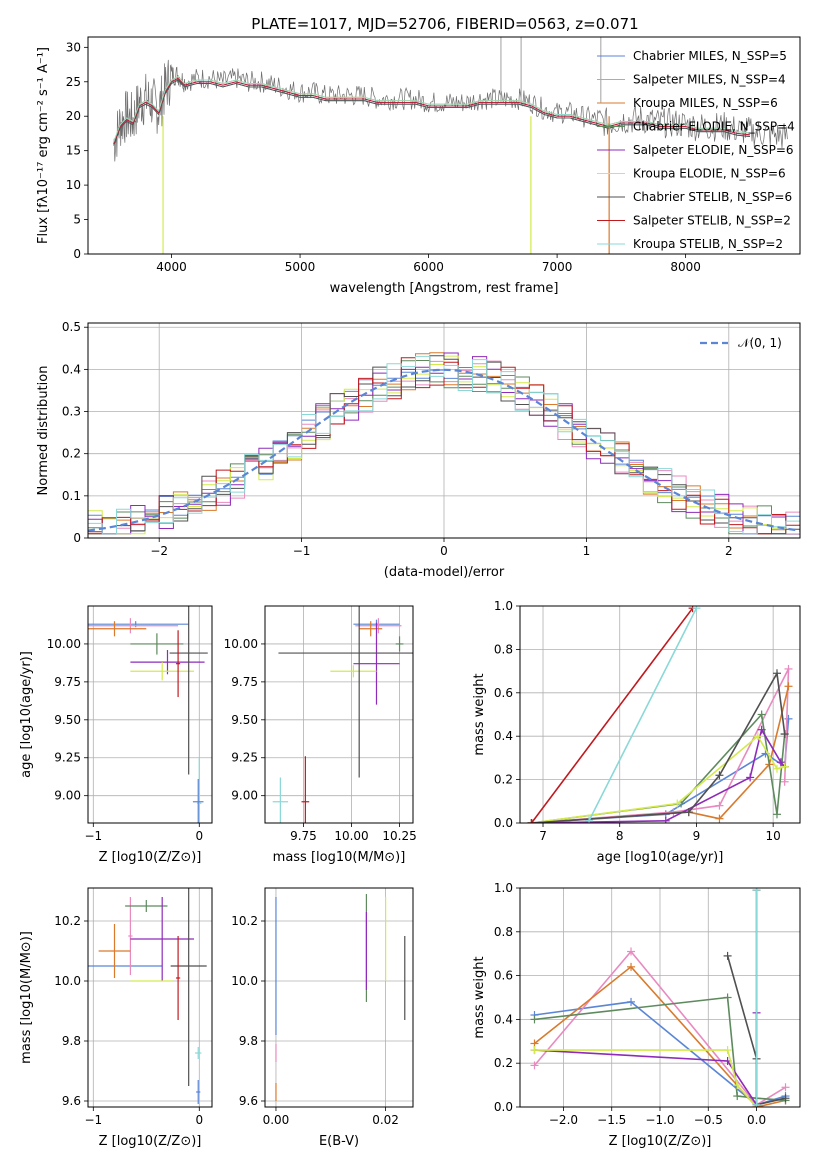 The width and height of the screenshot is (819, 1170). I want to click on x-tick-label: −2.0, so click(563, 1120).